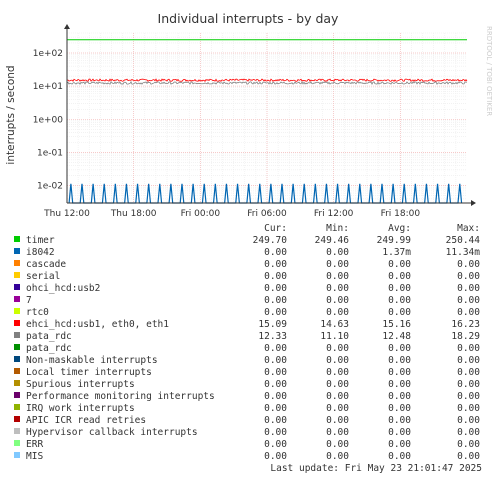 This screenshot has height=480, width=497. I want to click on y-tick-label: 1e+02, so click(48, 54).